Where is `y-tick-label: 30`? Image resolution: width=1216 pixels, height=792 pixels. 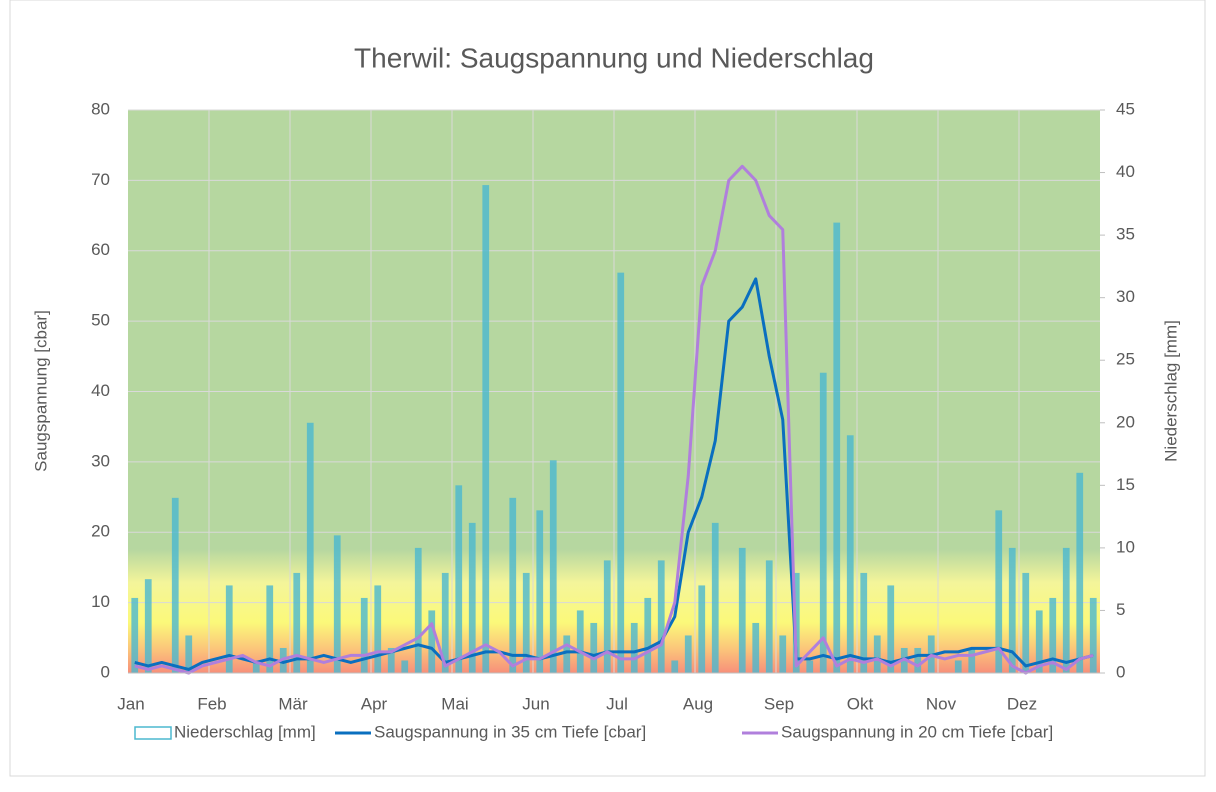 y-tick-label: 30 is located at coordinates (100, 460).